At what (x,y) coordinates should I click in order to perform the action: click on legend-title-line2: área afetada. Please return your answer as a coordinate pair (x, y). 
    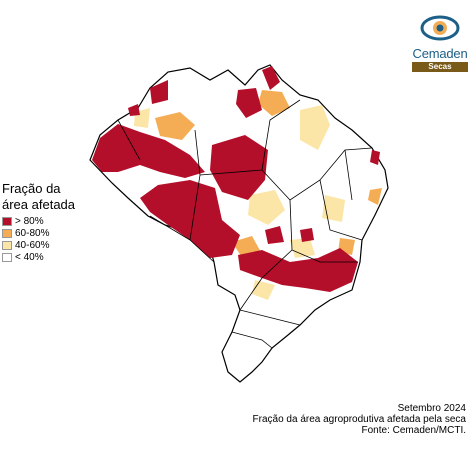
    Looking at the image, I should click on (39, 204).